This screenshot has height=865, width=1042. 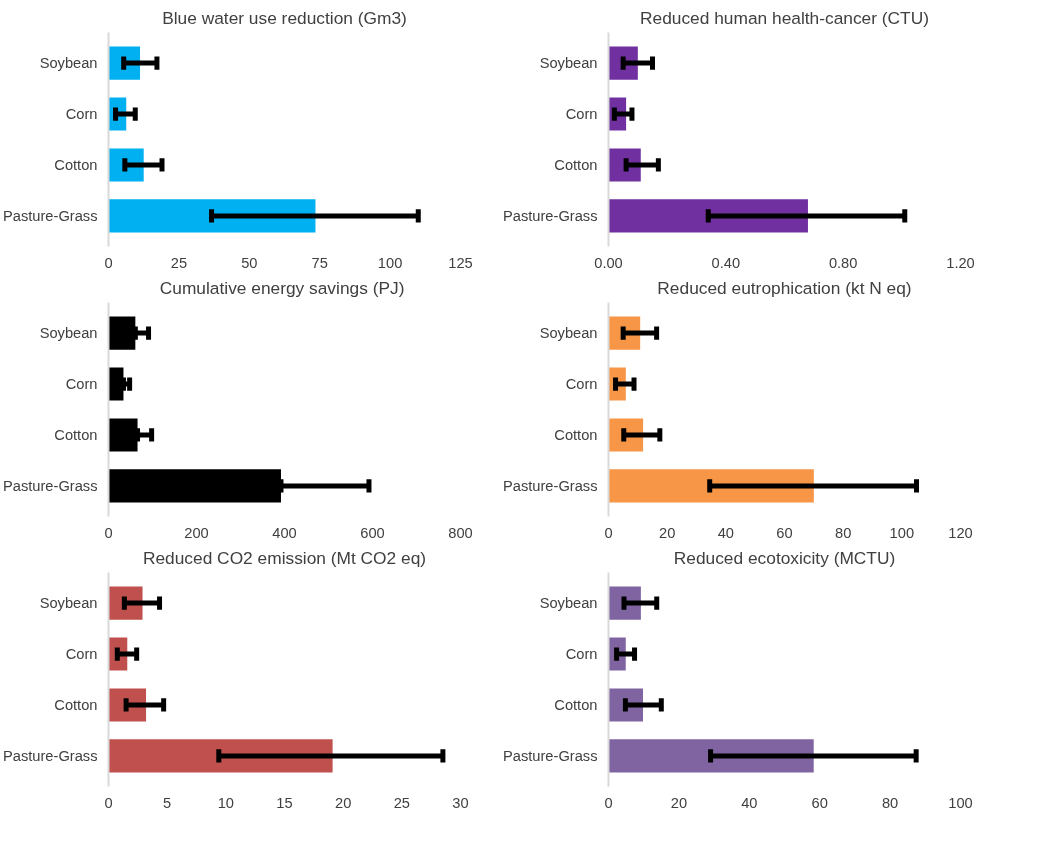 What do you see at coordinates (784, 557) in the screenshot?
I see `chart-title: Reduced ecotoxicity (MCTU)` at bounding box center [784, 557].